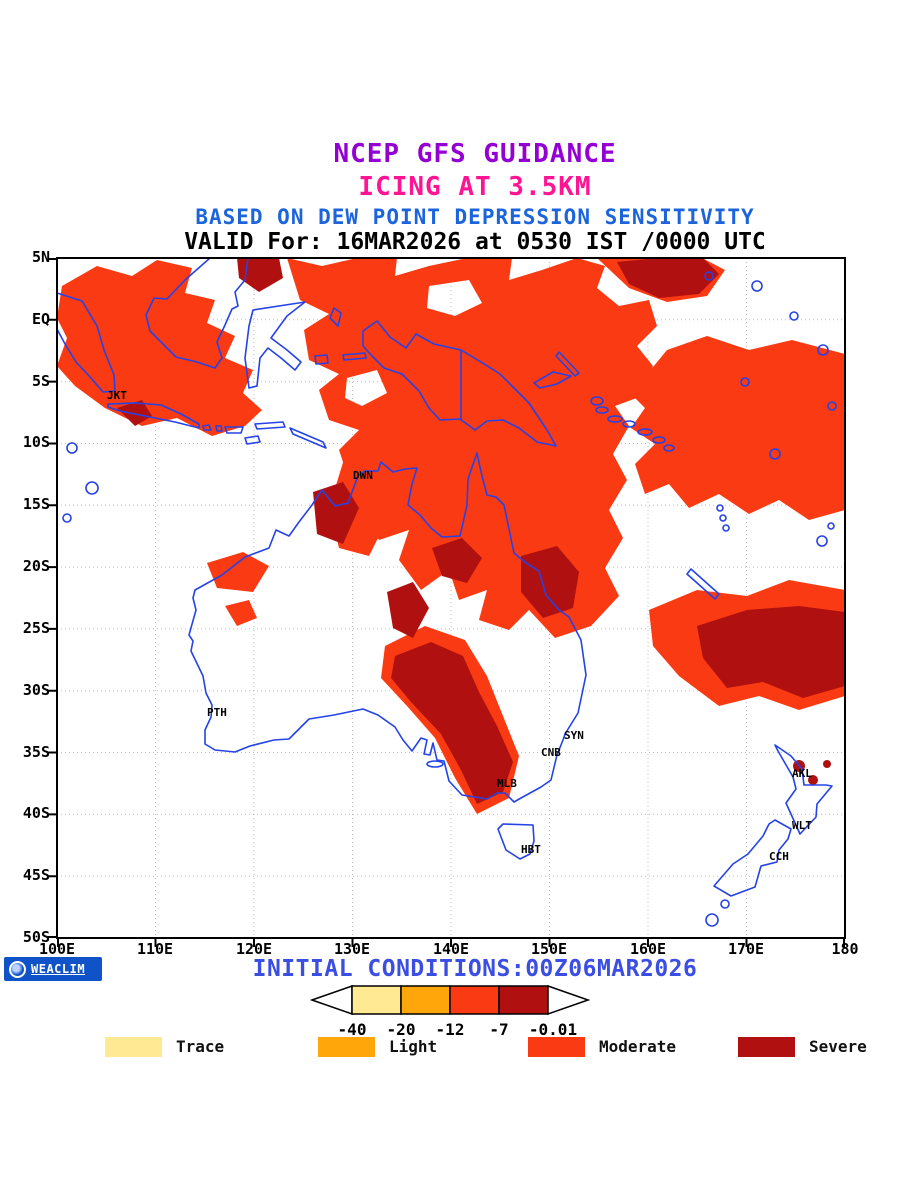 This screenshot has height=1200, width=900. Describe the element at coordinates (574, 735) in the screenshot. I see `station-label: SYN` at that location.